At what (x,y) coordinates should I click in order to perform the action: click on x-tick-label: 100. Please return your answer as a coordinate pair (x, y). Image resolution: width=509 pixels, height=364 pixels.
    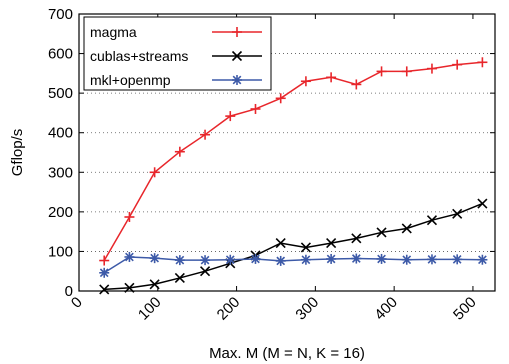
    Looking at the image, I should click on (150, 309).